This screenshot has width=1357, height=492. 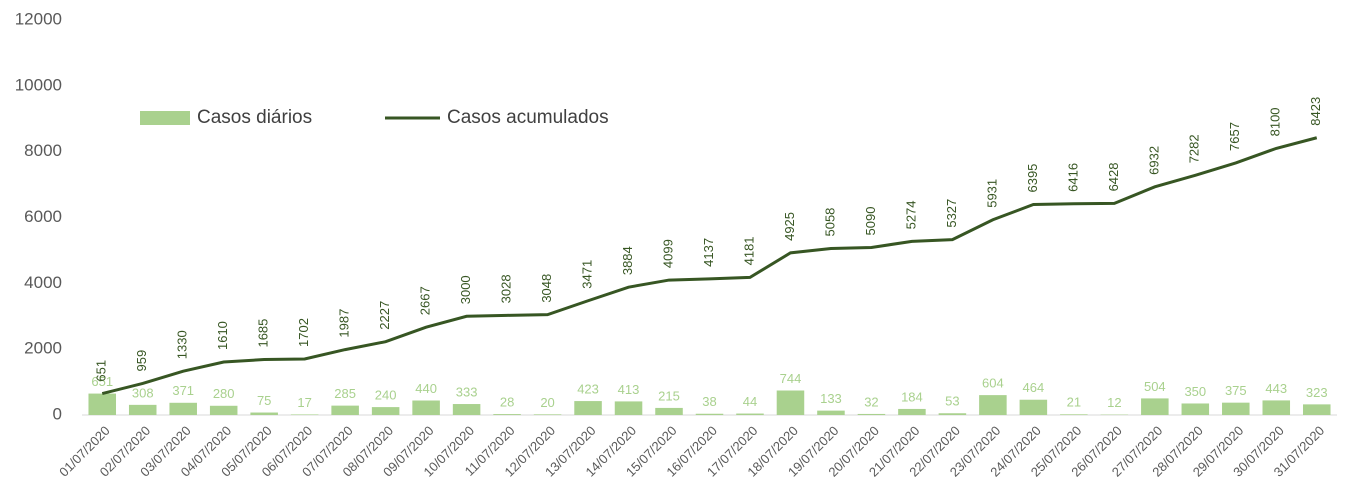 What do you see at coordinates (952, 401) in the screenshot?
I see `bar-label: 53` at bounding box center [952, 401].